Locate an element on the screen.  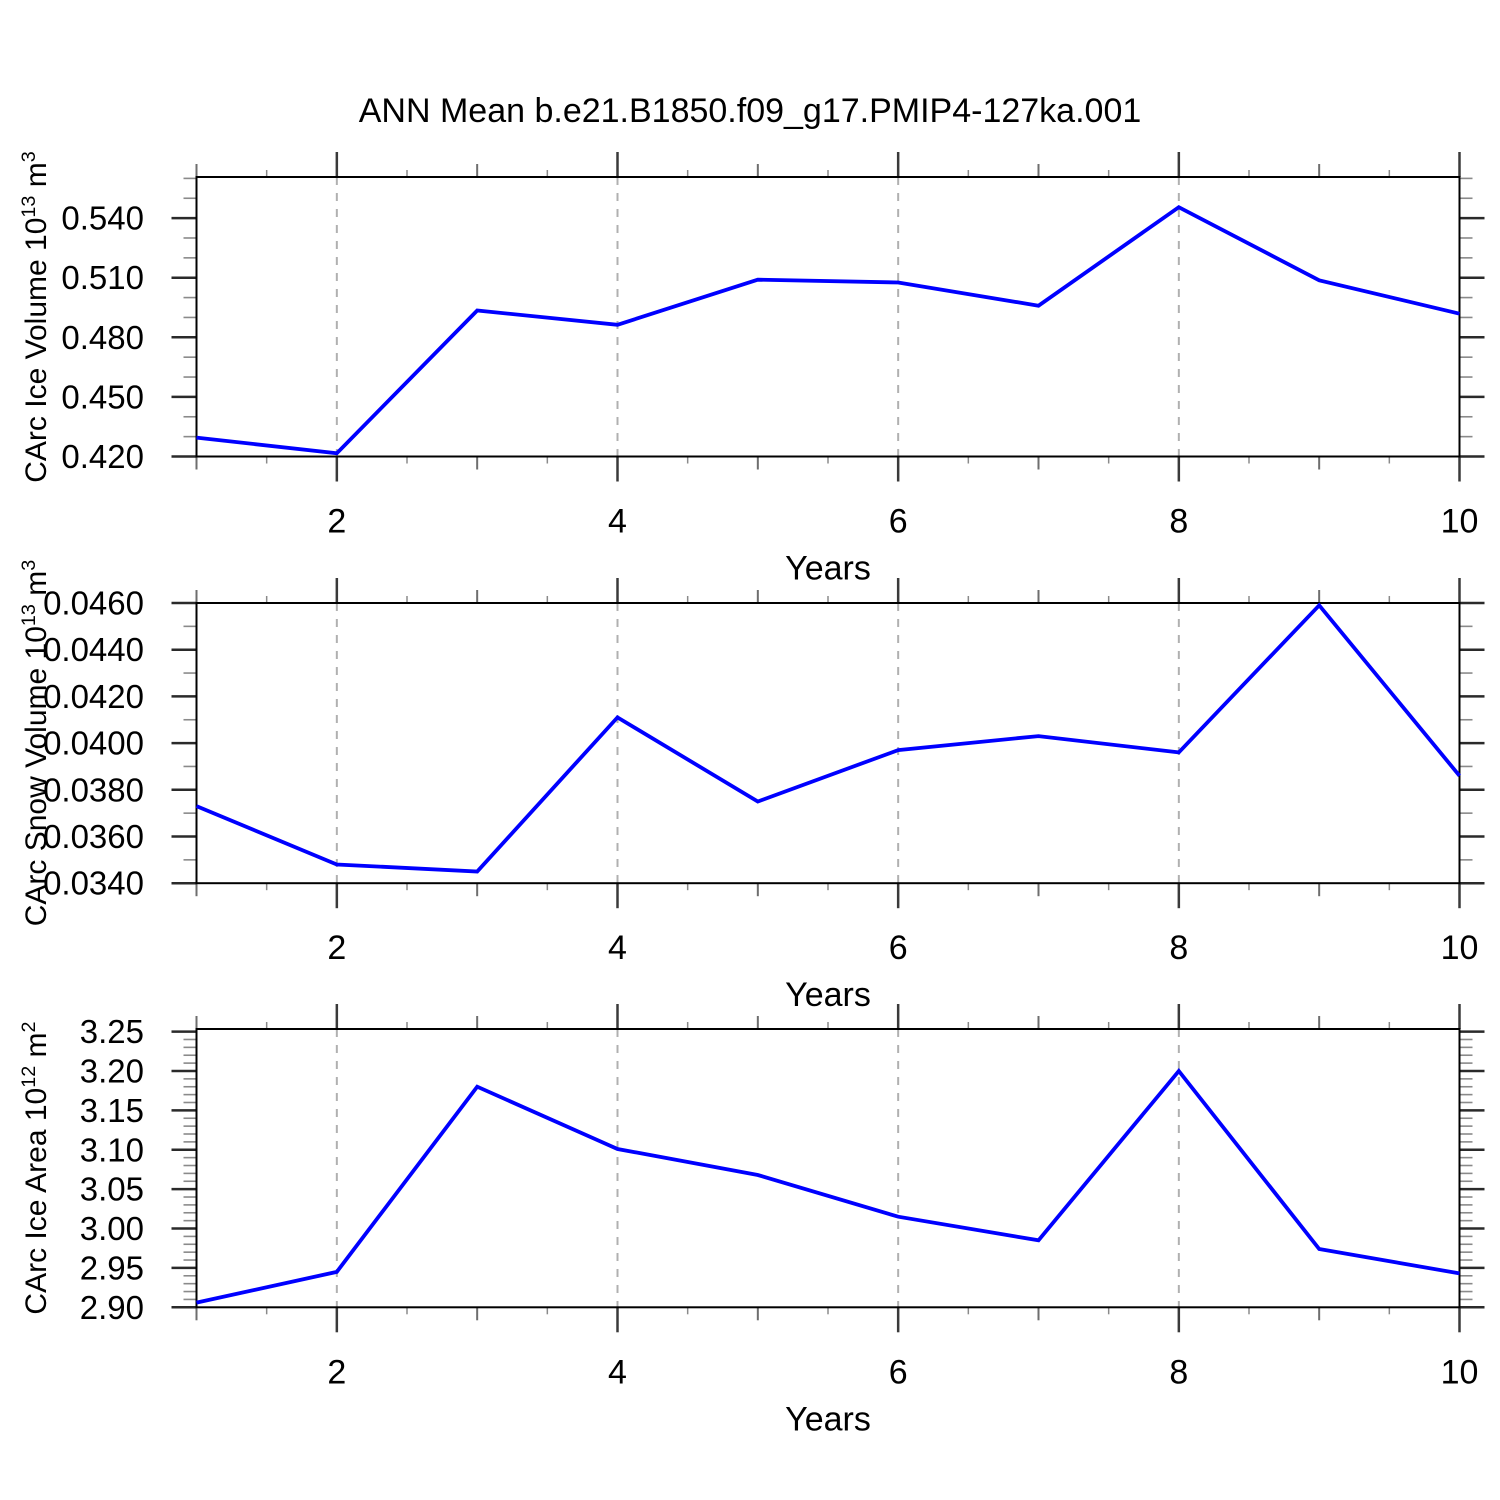
y-tick-label: 3.05 is located at coordinates (112, 1189).